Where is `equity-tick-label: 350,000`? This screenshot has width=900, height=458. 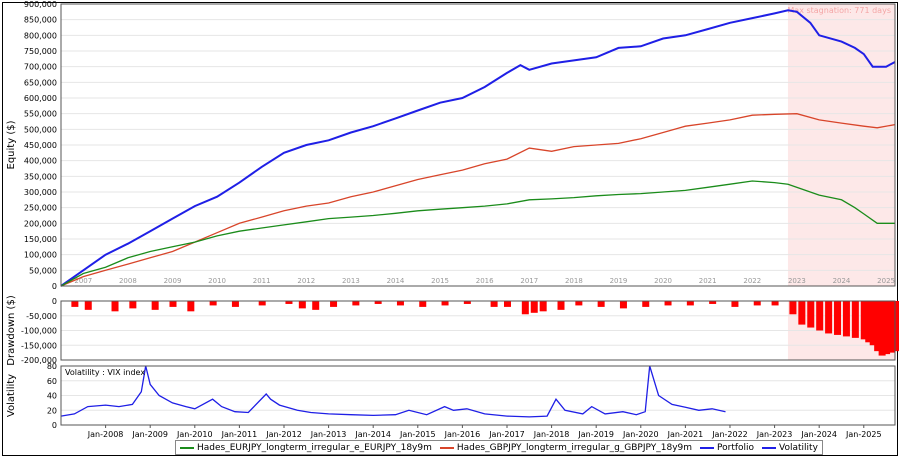
equity-tick-label: 350,000 is located at coordinates (40, 176).